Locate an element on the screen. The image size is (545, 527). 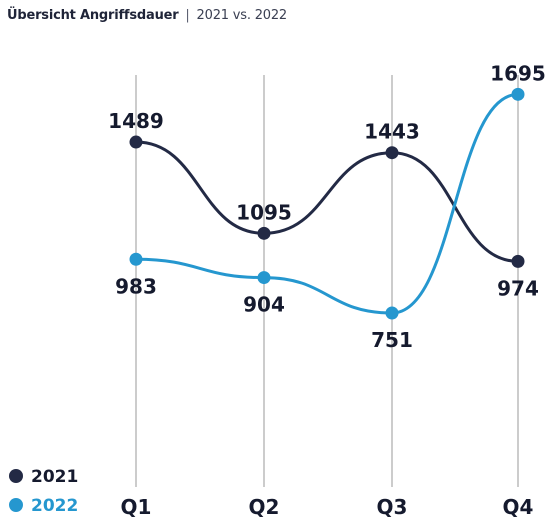
point-2021-q2 is located at coordinates (264, 233).